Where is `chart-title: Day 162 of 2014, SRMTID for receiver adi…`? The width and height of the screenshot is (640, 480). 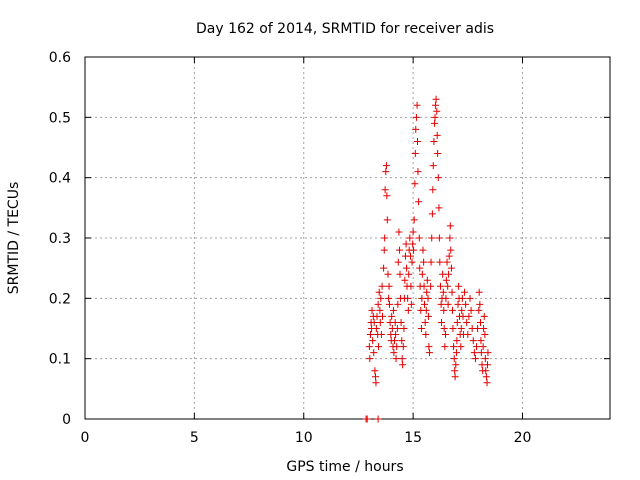
chart-title: Day 162 of 2014, SRMTID for receiver adi… is located at coordinates (345, 29).